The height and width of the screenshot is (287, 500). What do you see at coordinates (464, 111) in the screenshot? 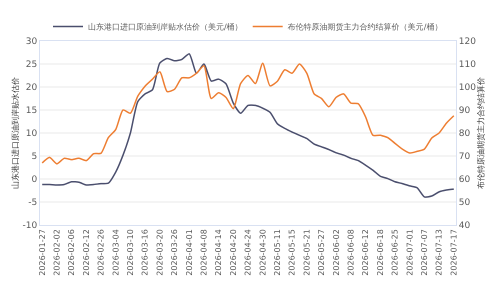
I see `y2-tick-label: 90` at bounding box center [464, 111].